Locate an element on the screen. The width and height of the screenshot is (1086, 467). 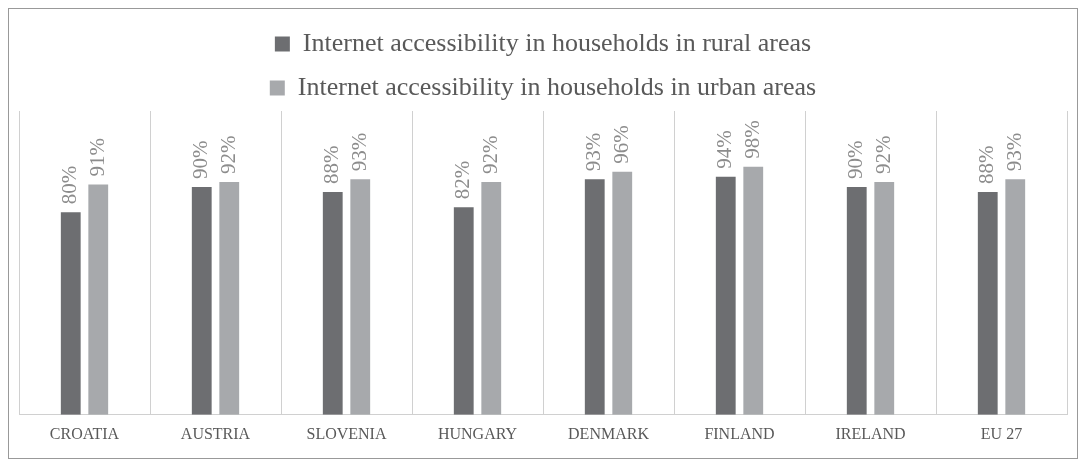
data-label: 98% is located at coordinates (751, 139).